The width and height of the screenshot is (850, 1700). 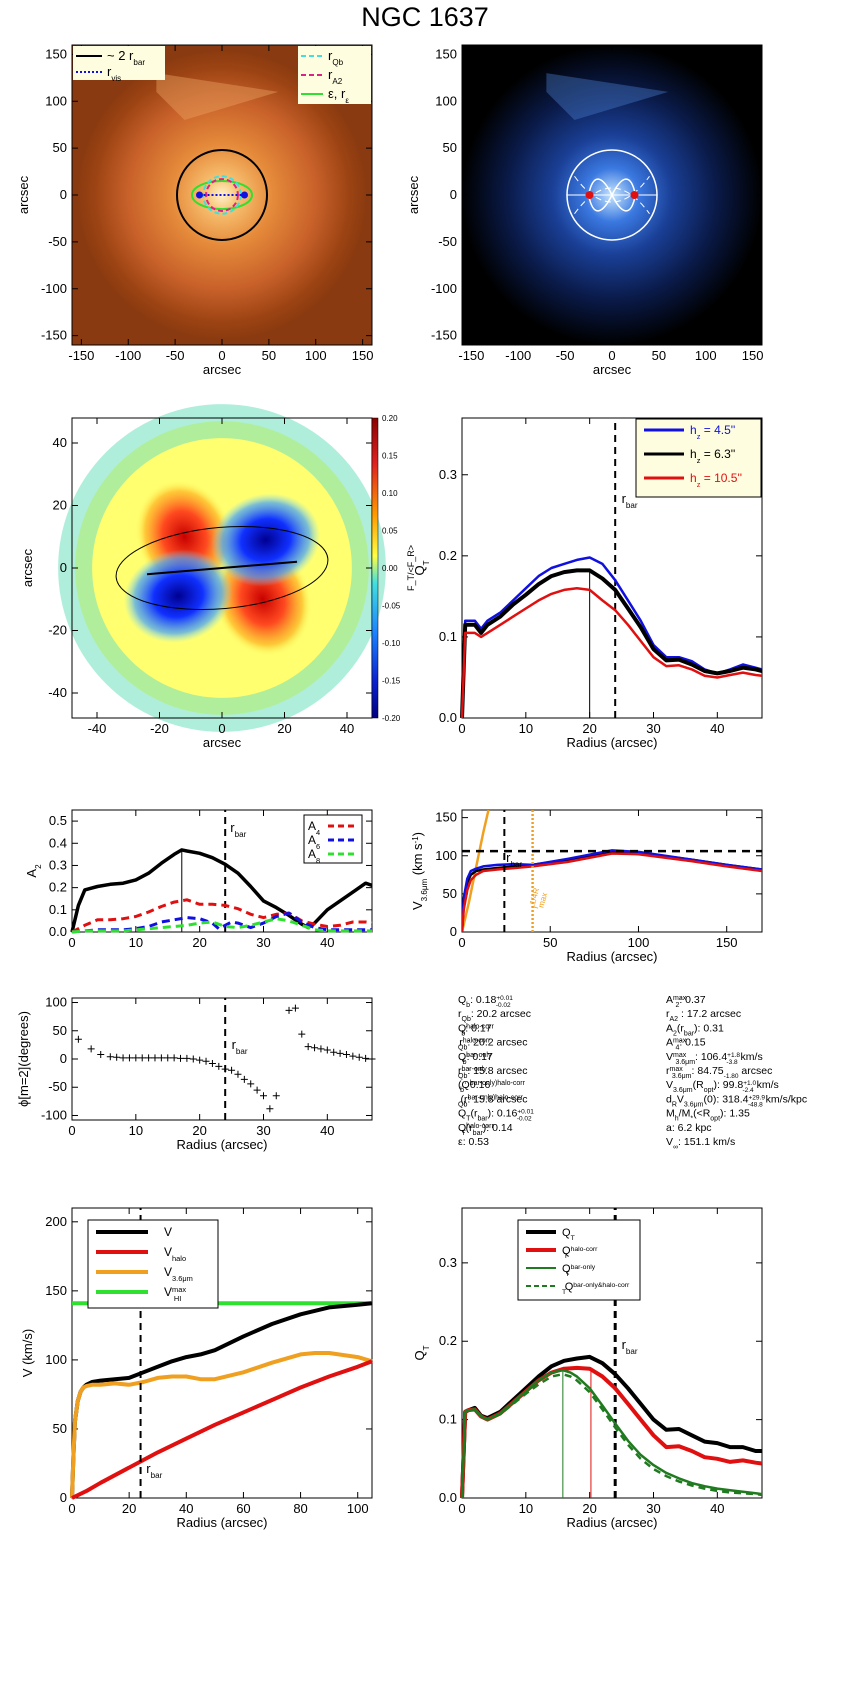 I want to click on image-area, so click(x=612, y=195).